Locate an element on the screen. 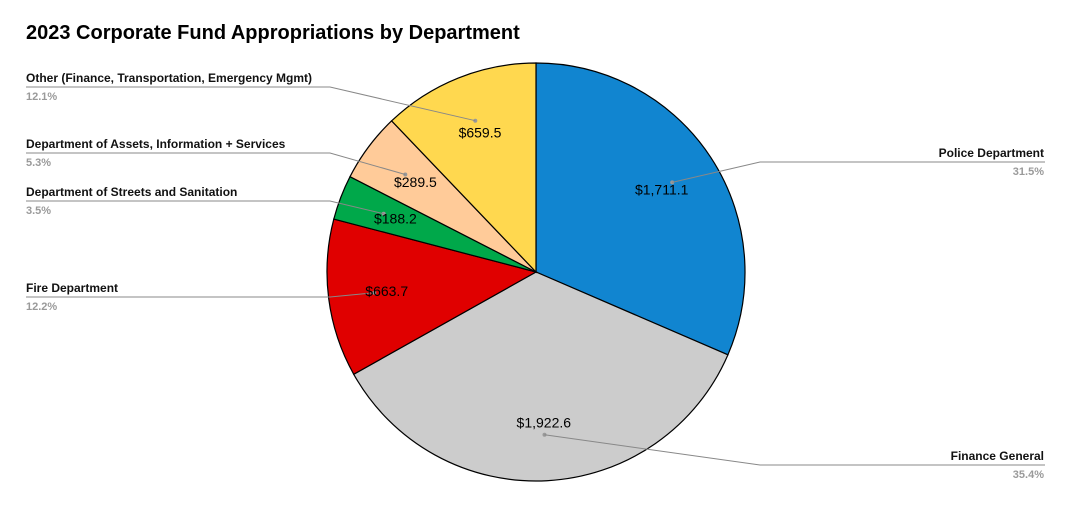 The width and height of the screenshot is (1072, 505). slice-value-label: $1,711.1 is located at coordinates (662, 189).